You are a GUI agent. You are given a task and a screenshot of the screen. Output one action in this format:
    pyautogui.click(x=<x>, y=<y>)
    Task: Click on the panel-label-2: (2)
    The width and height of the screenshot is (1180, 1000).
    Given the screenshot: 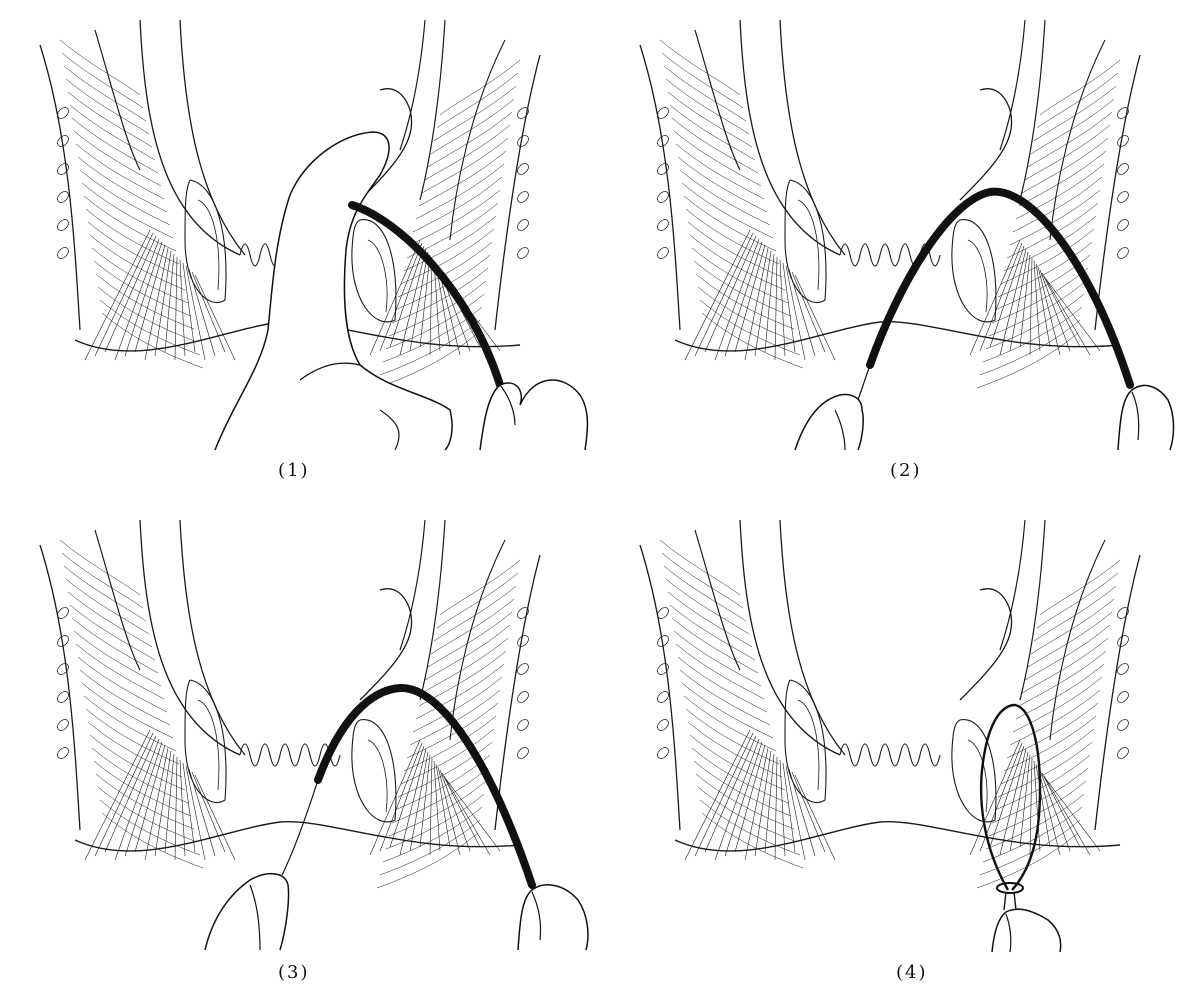 What is the action you would take?
    pyautogui.click(x=906, y=470)
    